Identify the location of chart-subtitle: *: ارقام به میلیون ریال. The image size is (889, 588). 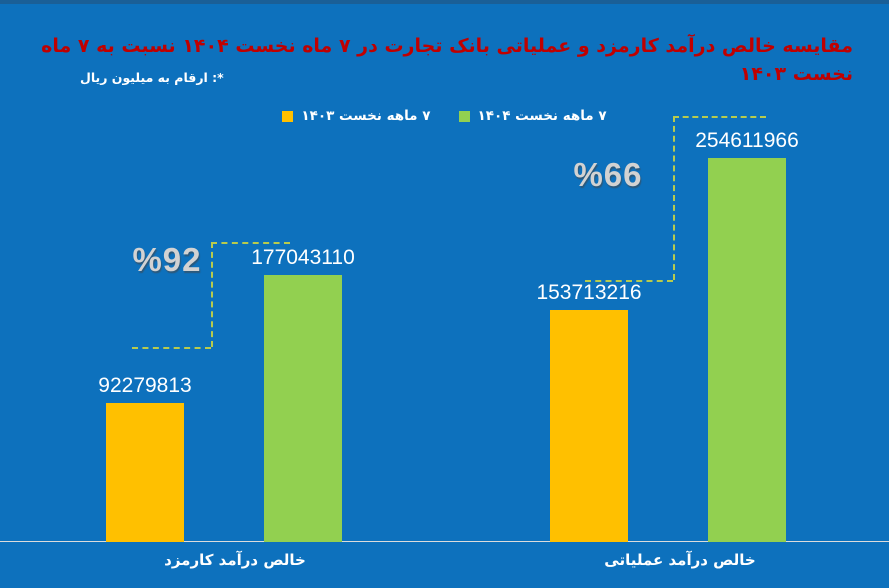
(152, 77).